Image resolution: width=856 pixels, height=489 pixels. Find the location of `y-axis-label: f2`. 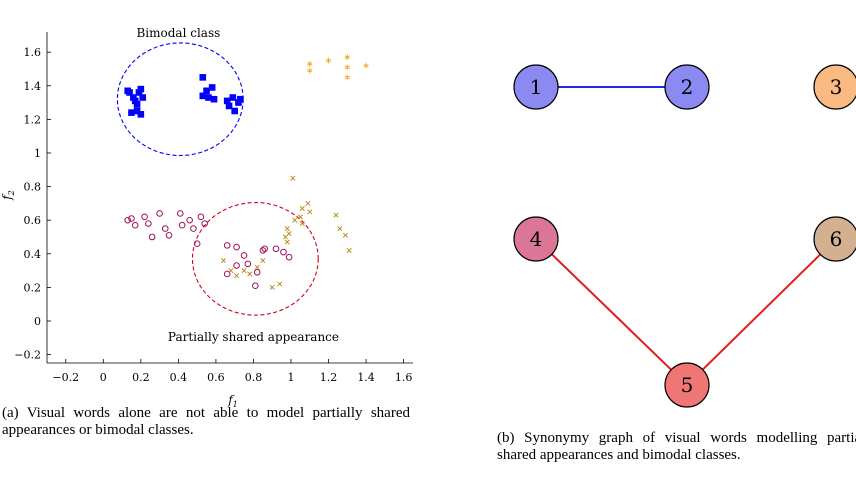

y-axis-label: f2 is located at coordinates (8, 195).